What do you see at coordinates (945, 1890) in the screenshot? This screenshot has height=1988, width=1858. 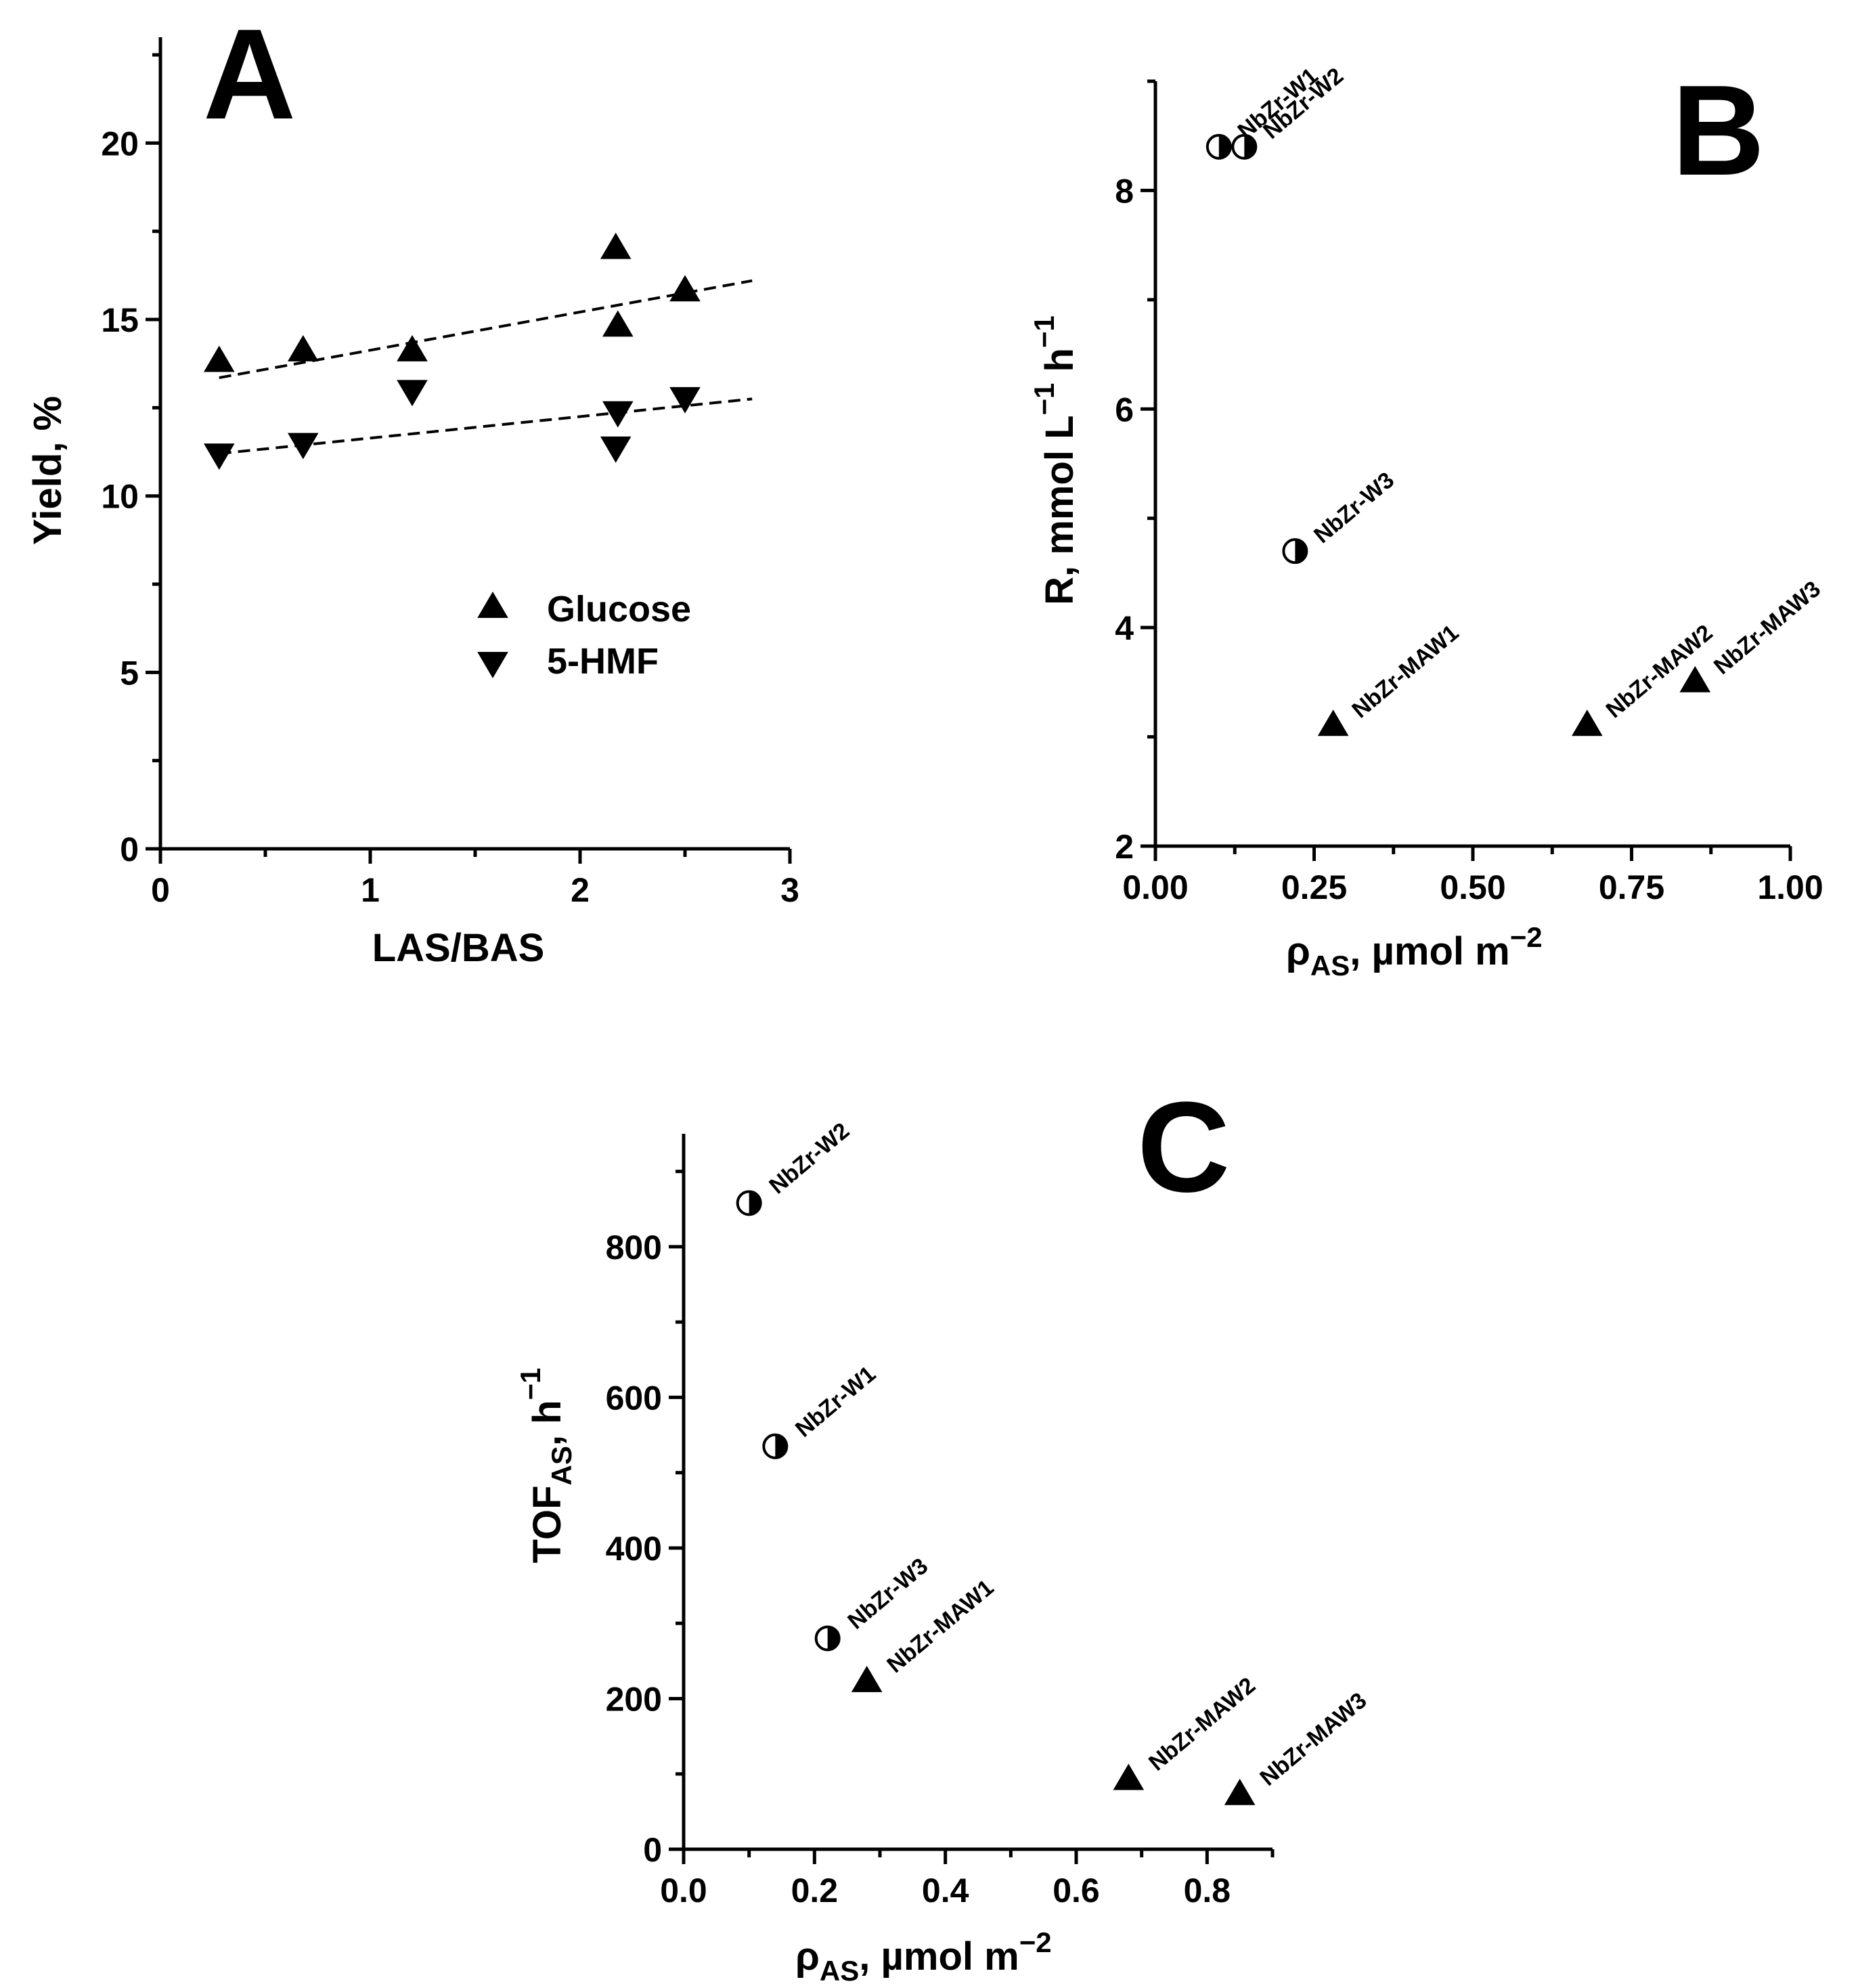 I see `c-x-tick-label: 0.4` at bounding box center [945, 1890].